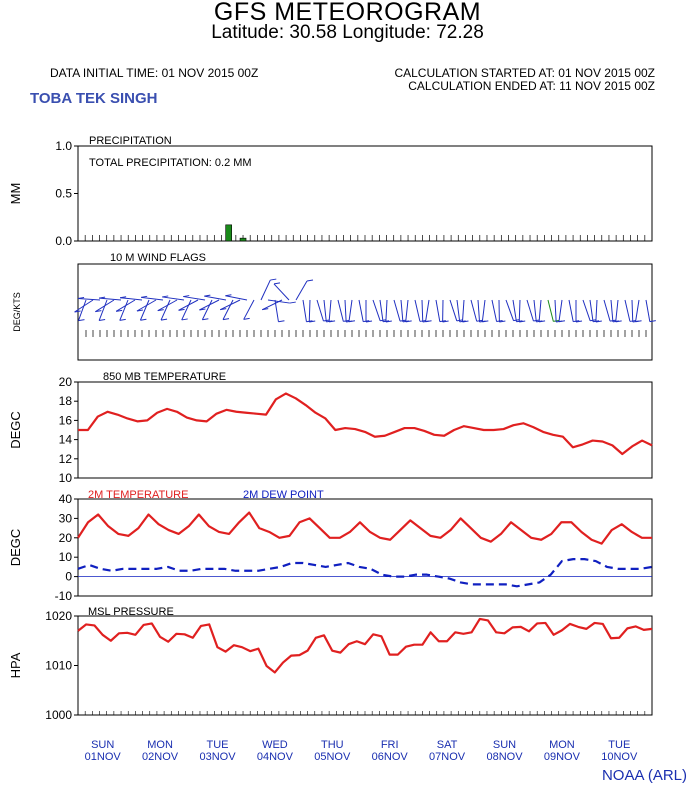  What do you see at coordinates (131, 612) in the screenshot?
I see `msl-title: MSL PRESSURE` at bounding box center [131, 612].